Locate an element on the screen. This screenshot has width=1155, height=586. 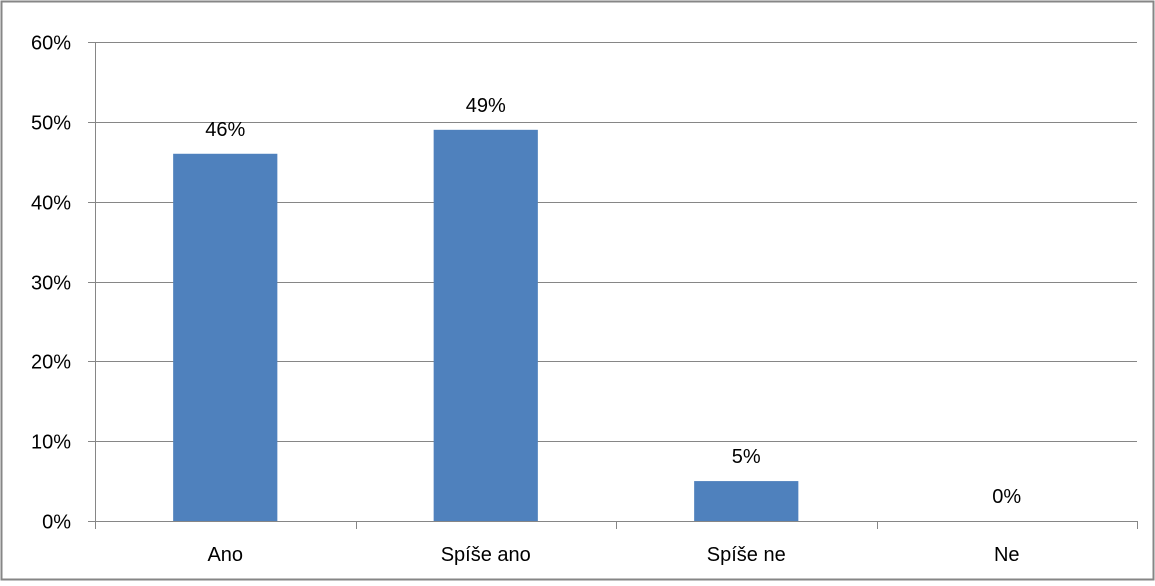
bar-spíše-ano is located at coordinates (485, 325).